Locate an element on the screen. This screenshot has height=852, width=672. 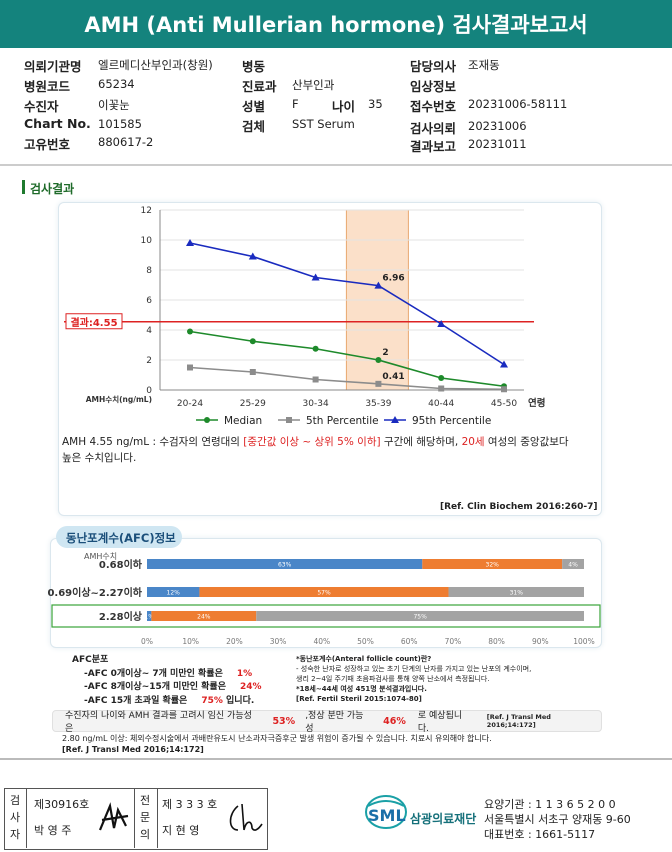
info-divider is located at coordinates (336, 165).